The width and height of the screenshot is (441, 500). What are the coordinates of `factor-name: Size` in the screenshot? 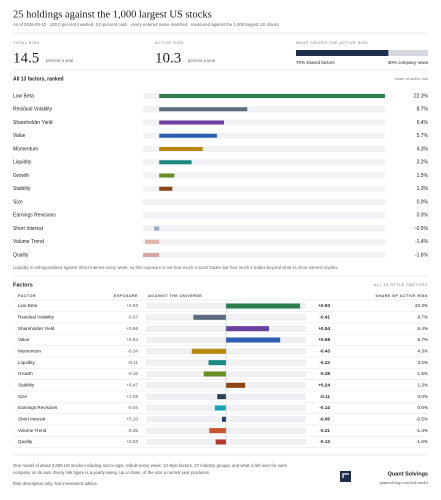 It's located at (22, 396).